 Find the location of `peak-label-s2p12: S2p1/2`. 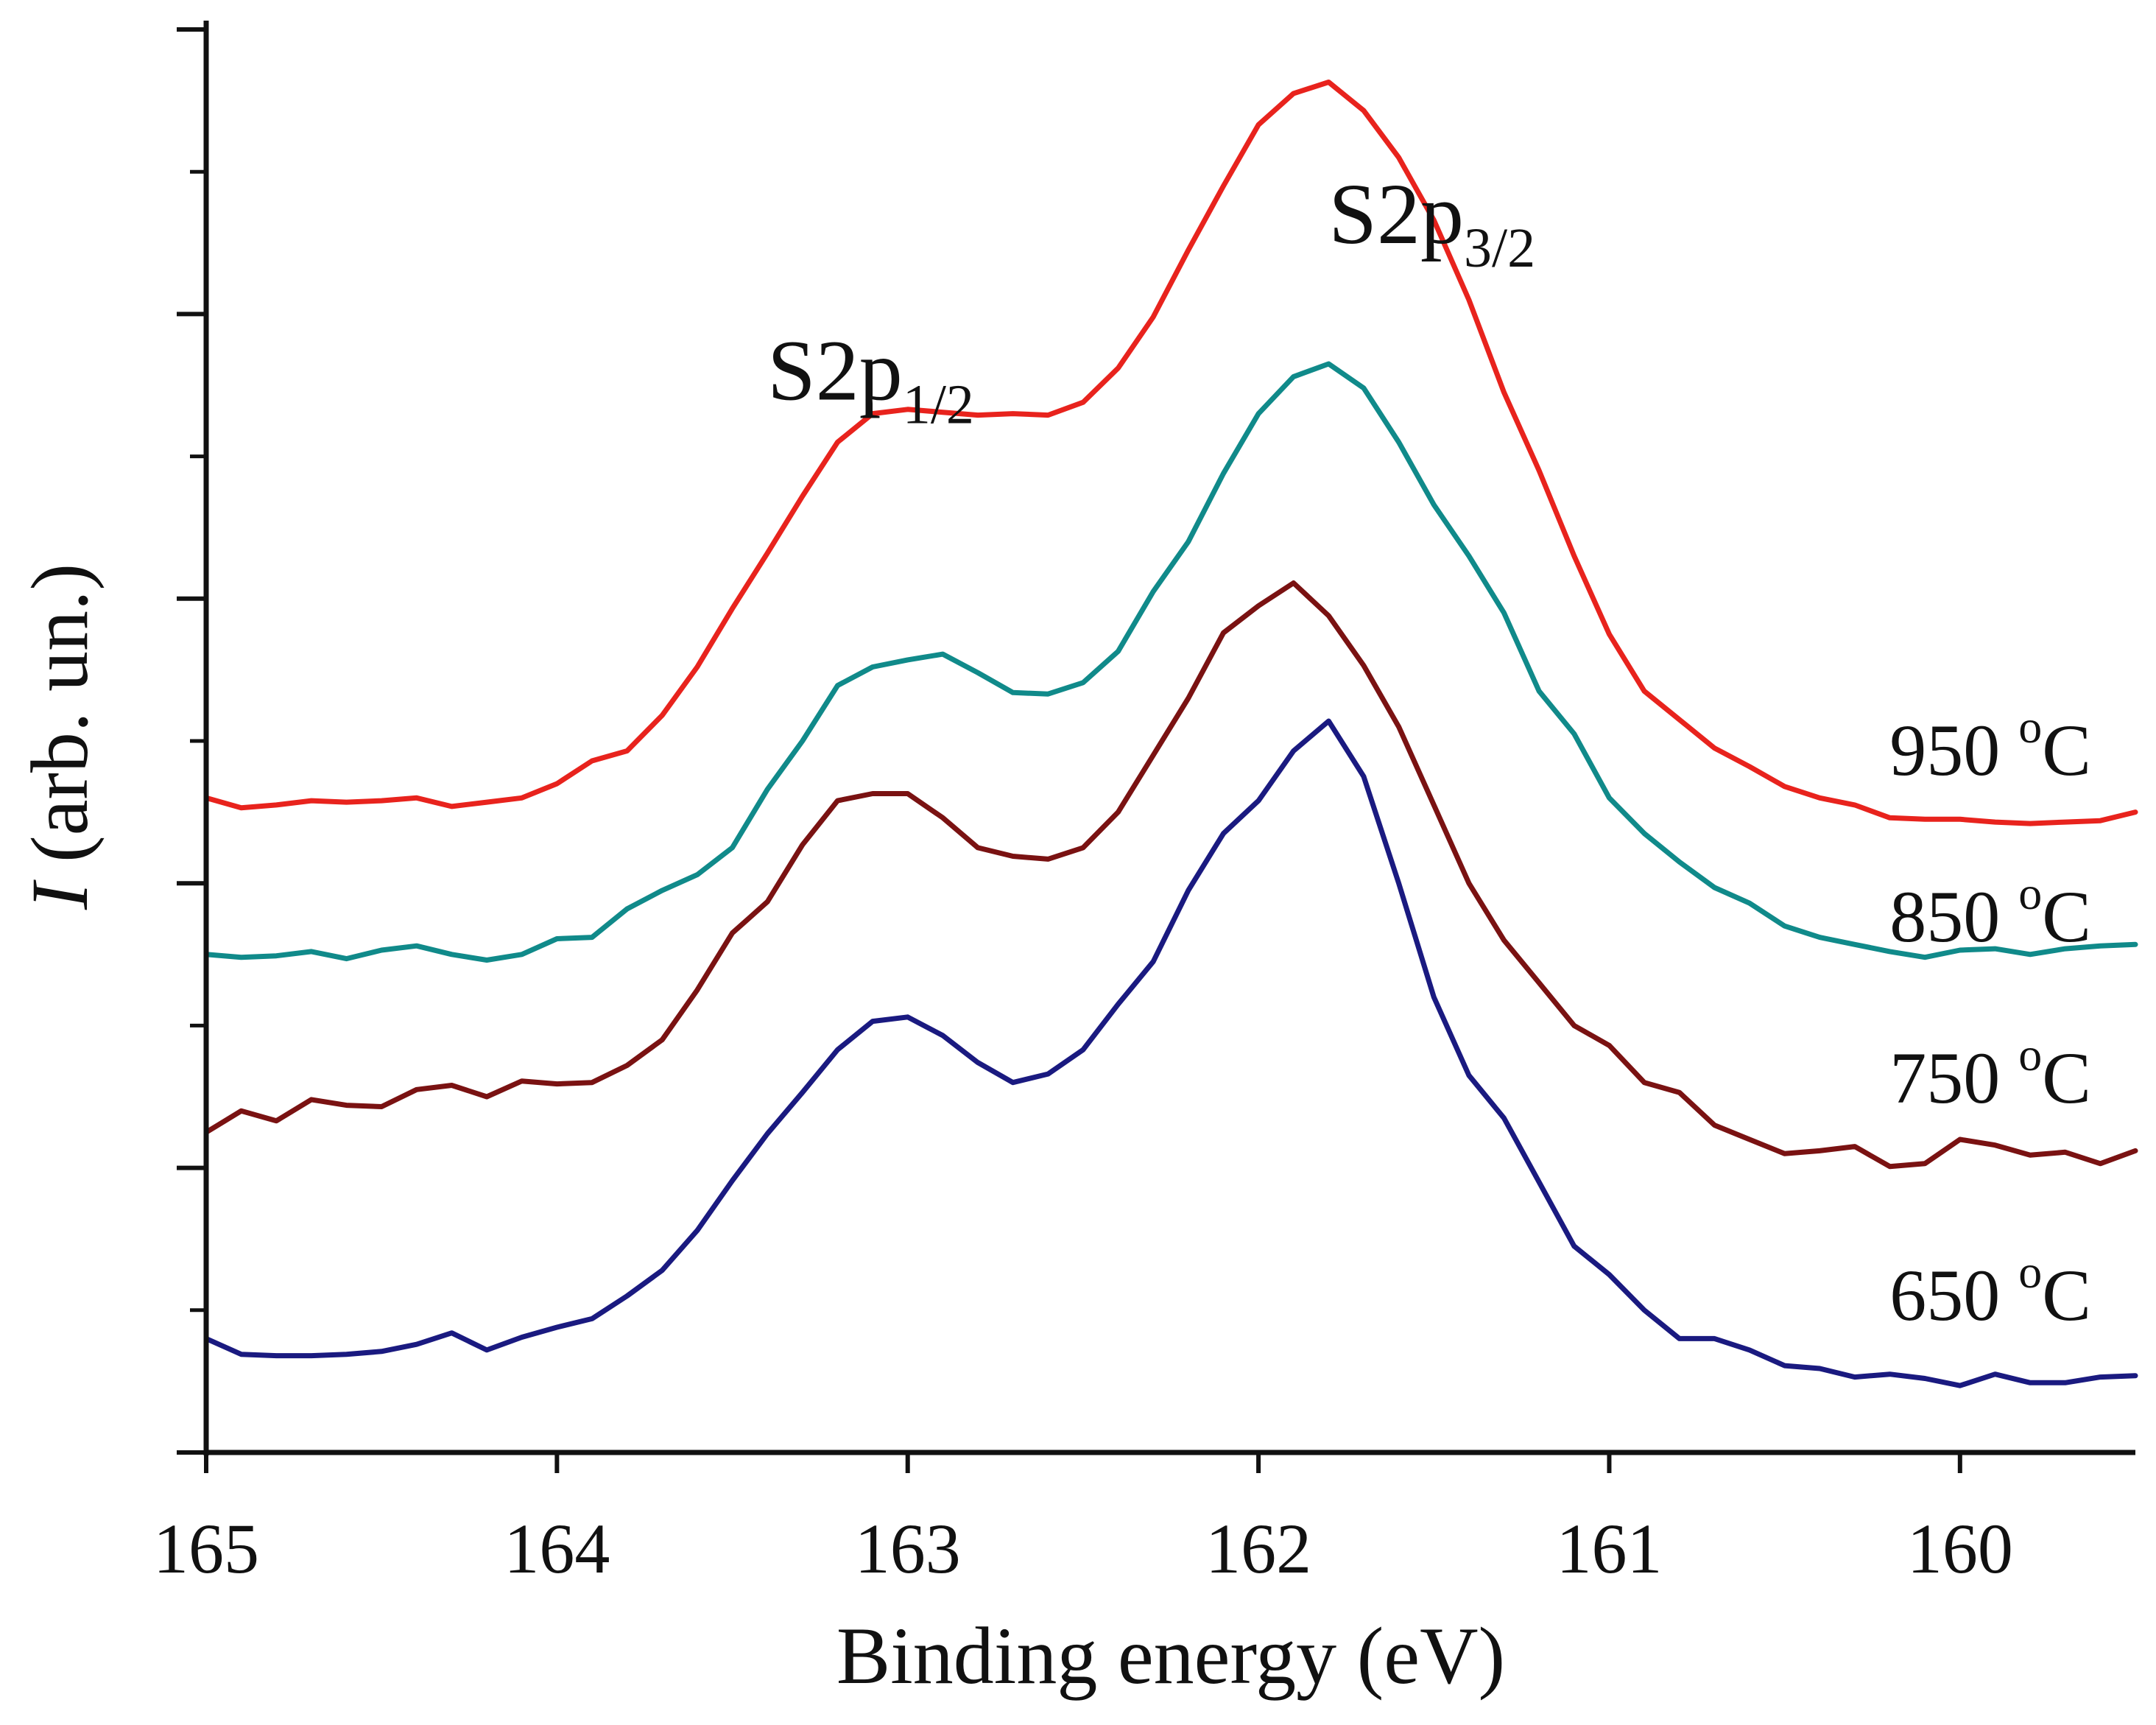

peak-label-s2p12: S2p1/2 is located at coordinates (870, 379).